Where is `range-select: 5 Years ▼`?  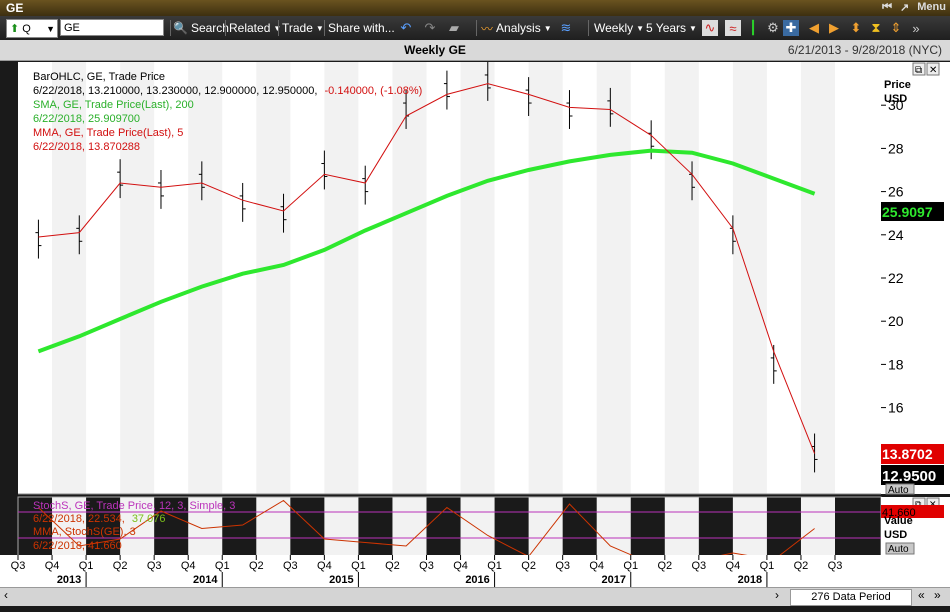
range-select: 5 Years ▼ is located at coordinates (671, 28).